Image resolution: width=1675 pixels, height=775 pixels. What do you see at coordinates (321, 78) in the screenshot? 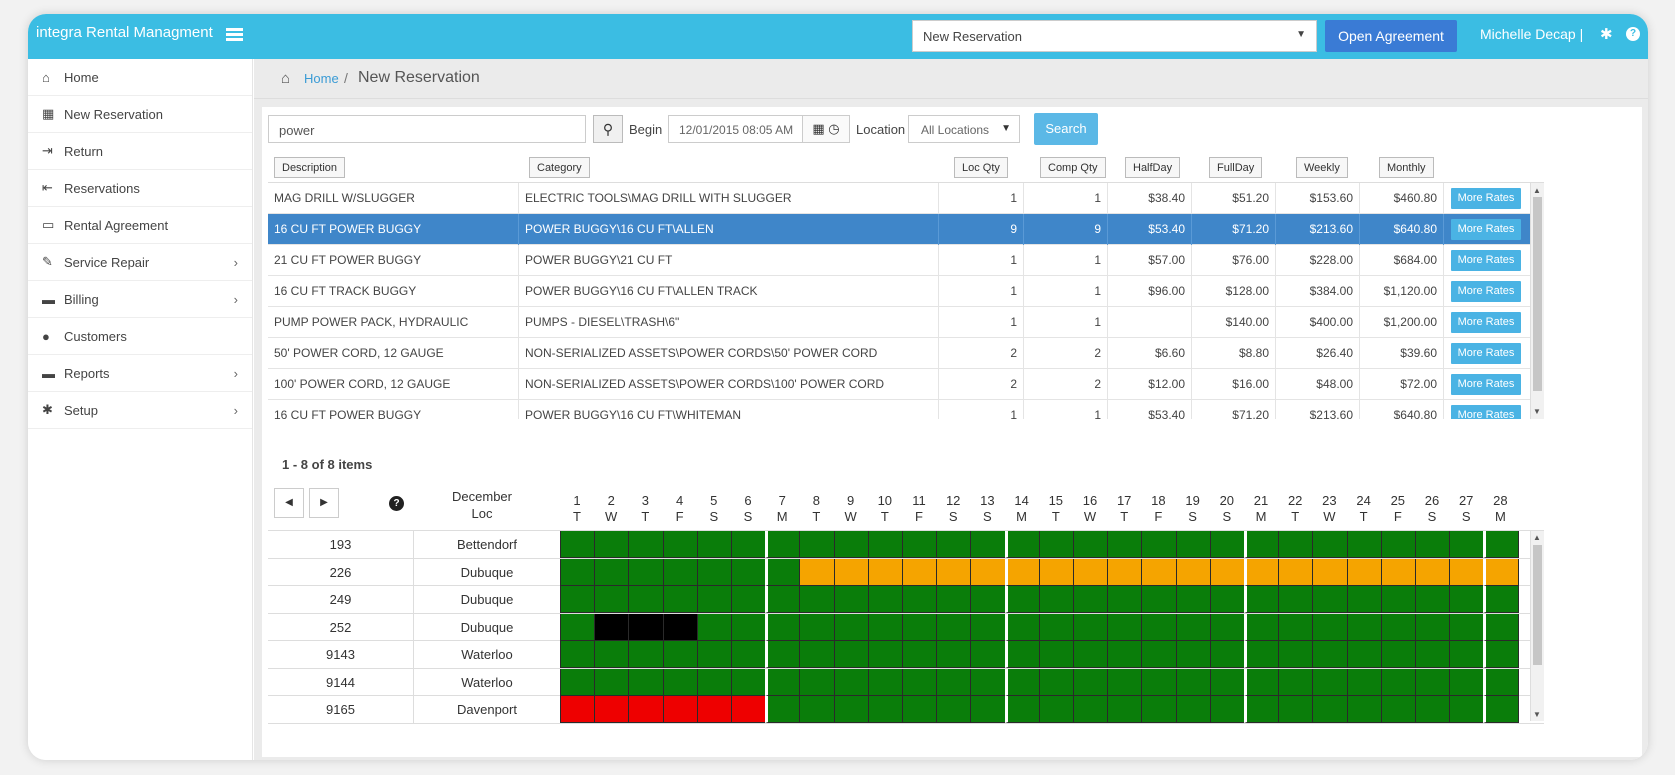
I see `breadcrumb-home-link: Home` at bounding box center [321, 78].